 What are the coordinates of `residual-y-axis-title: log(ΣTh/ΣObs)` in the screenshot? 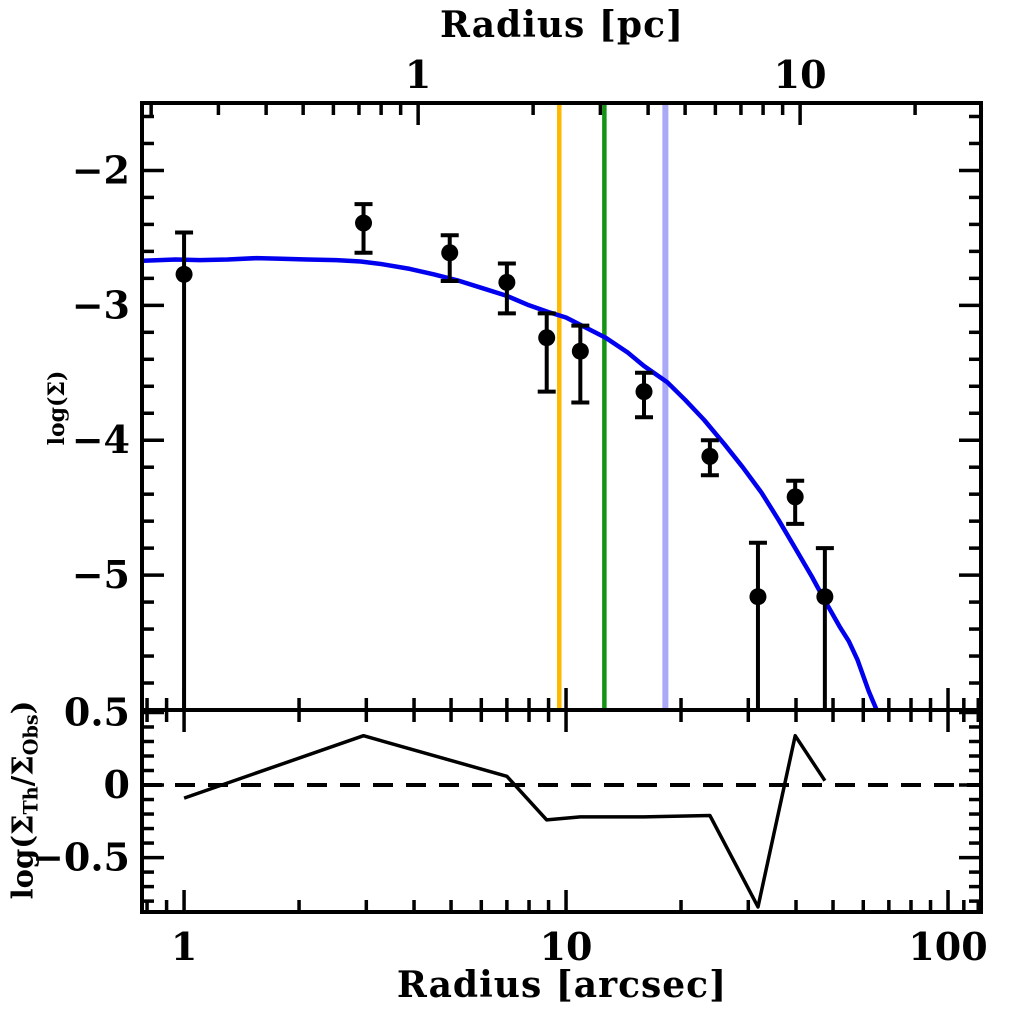 It's located at (23, 800).